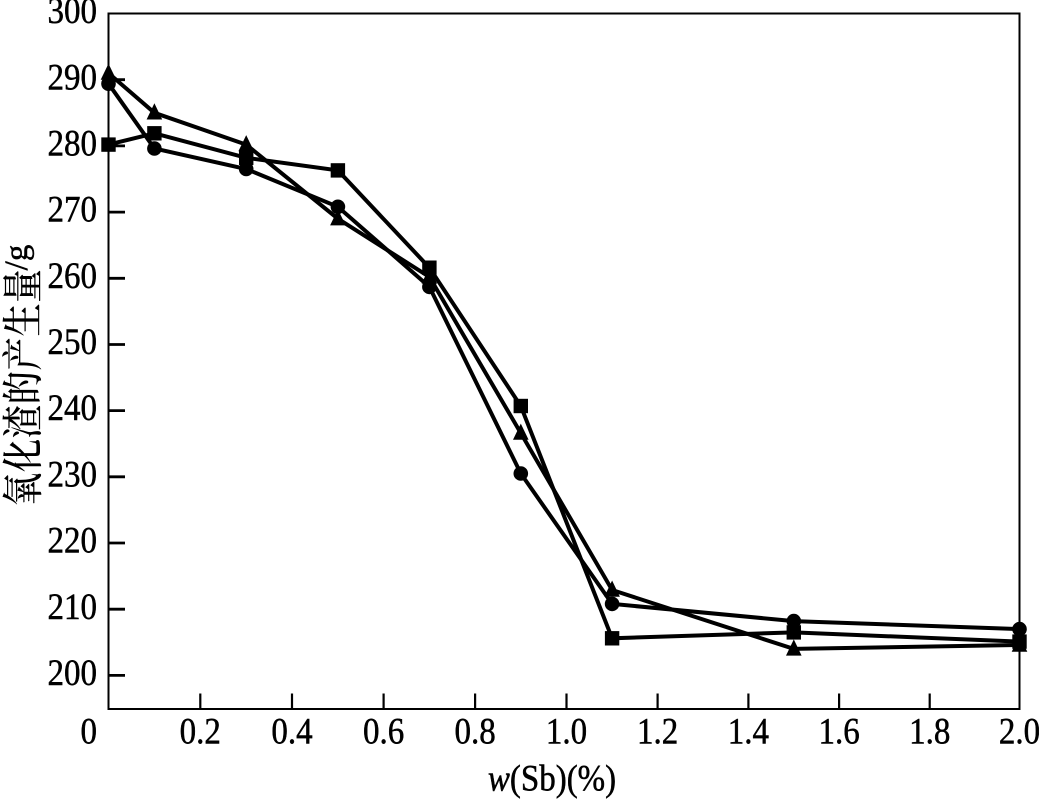  What do you see at coordinates (17, 258) in the screenshot?
I see `svg-text: /g` at bounding box center [17, 258].